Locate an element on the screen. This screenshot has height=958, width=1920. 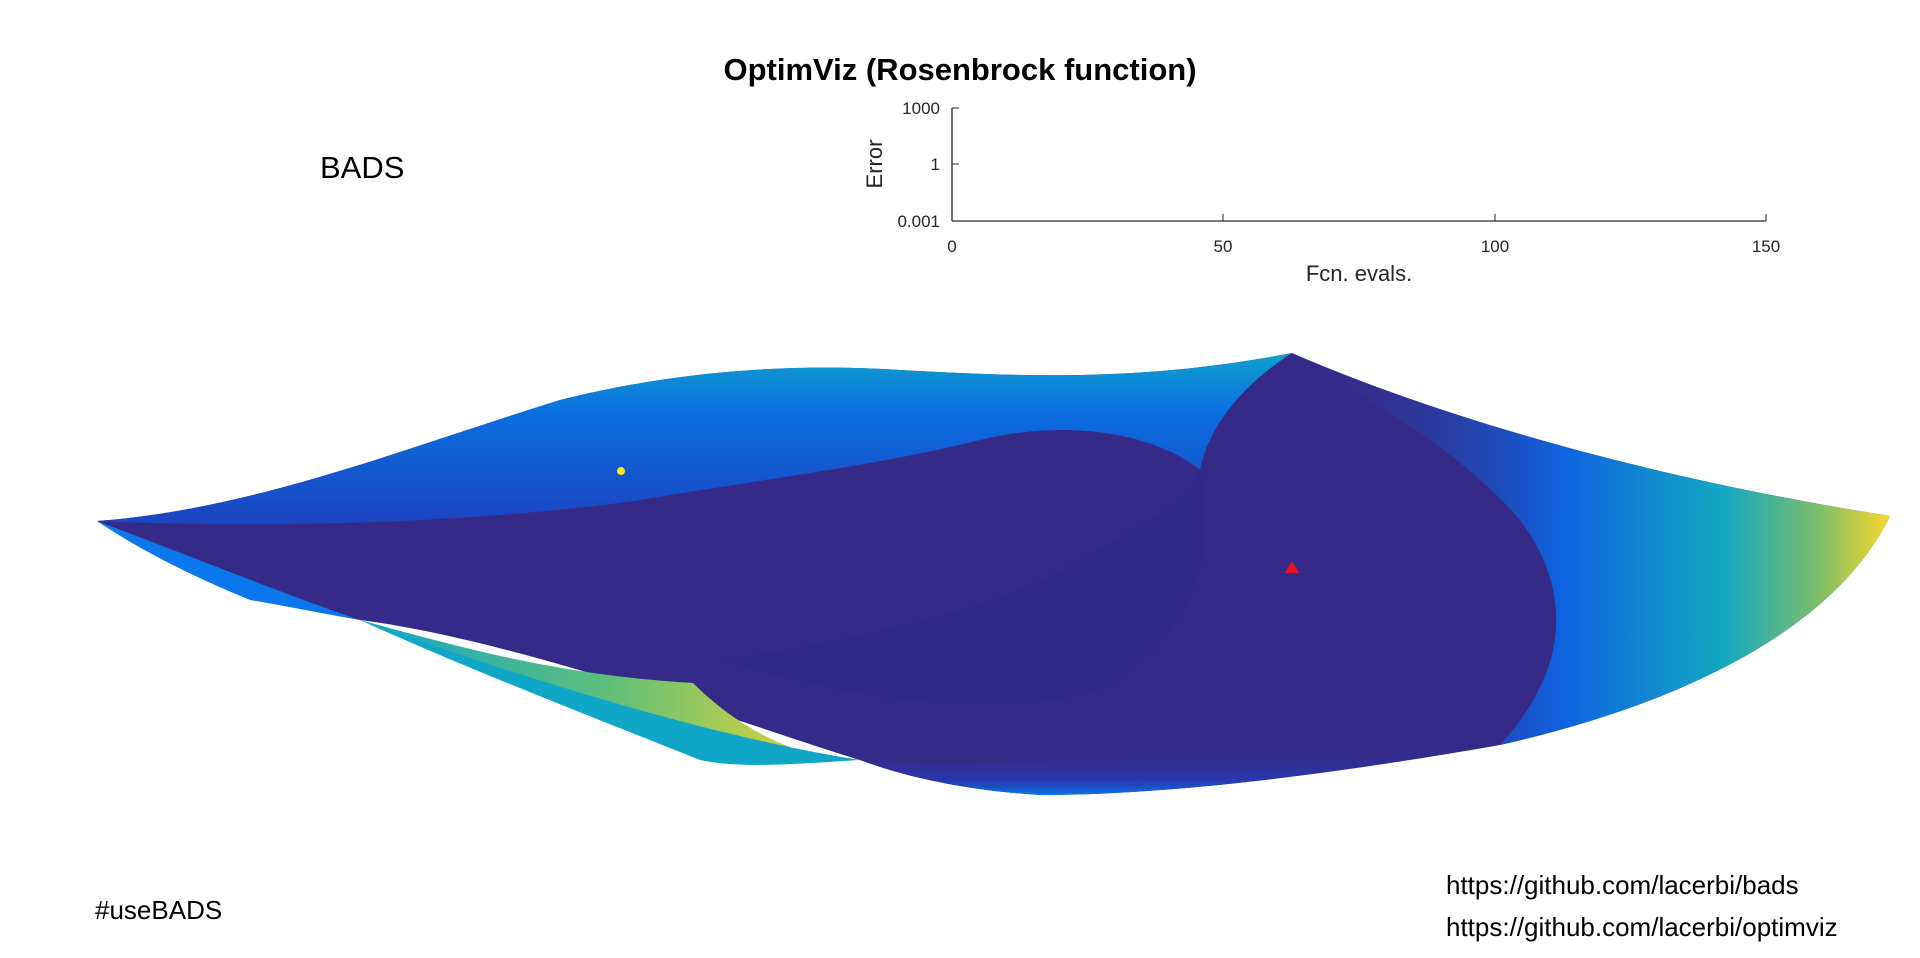
x-tick-label-0: 0 is located at coordinates (951, 246).